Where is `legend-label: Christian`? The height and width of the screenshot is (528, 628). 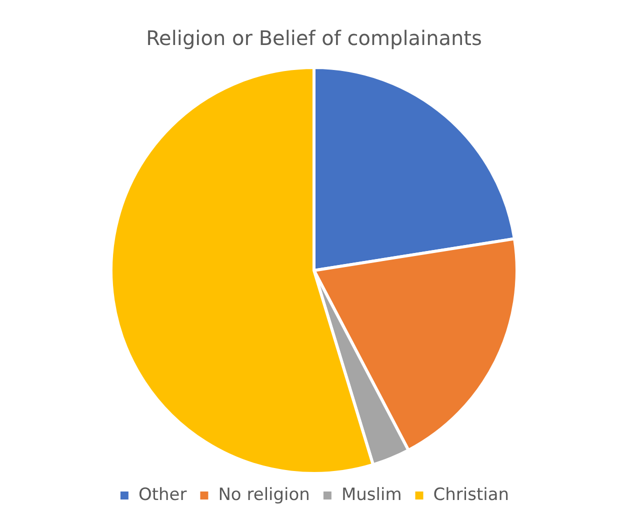
legend-label: Christian is located at coordinates (471, 494).